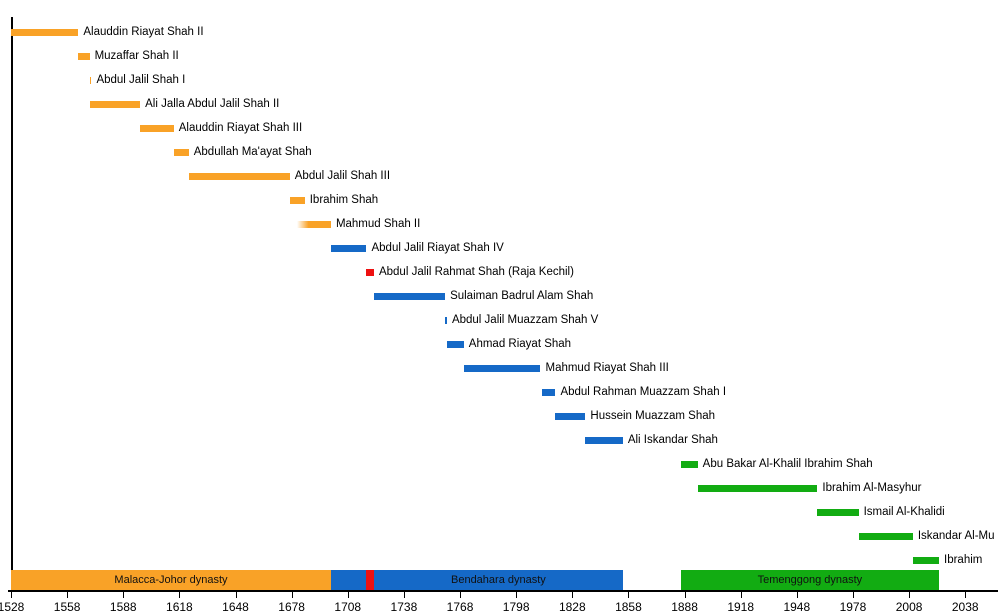  Describe the element at coordinates (643, 392) in the screenshot. I see `ruler-label: Abdul Rahman Muazzam Shah I` at that location.